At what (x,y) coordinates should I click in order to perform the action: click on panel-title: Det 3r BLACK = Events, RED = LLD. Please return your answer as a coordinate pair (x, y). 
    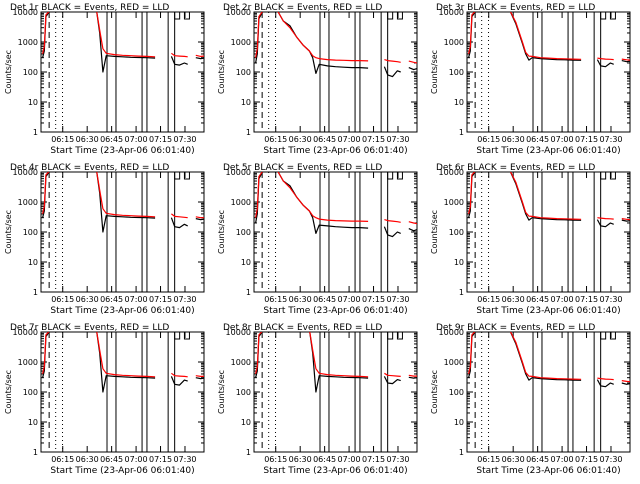
    Looking at the image, I should click on (515, 8).